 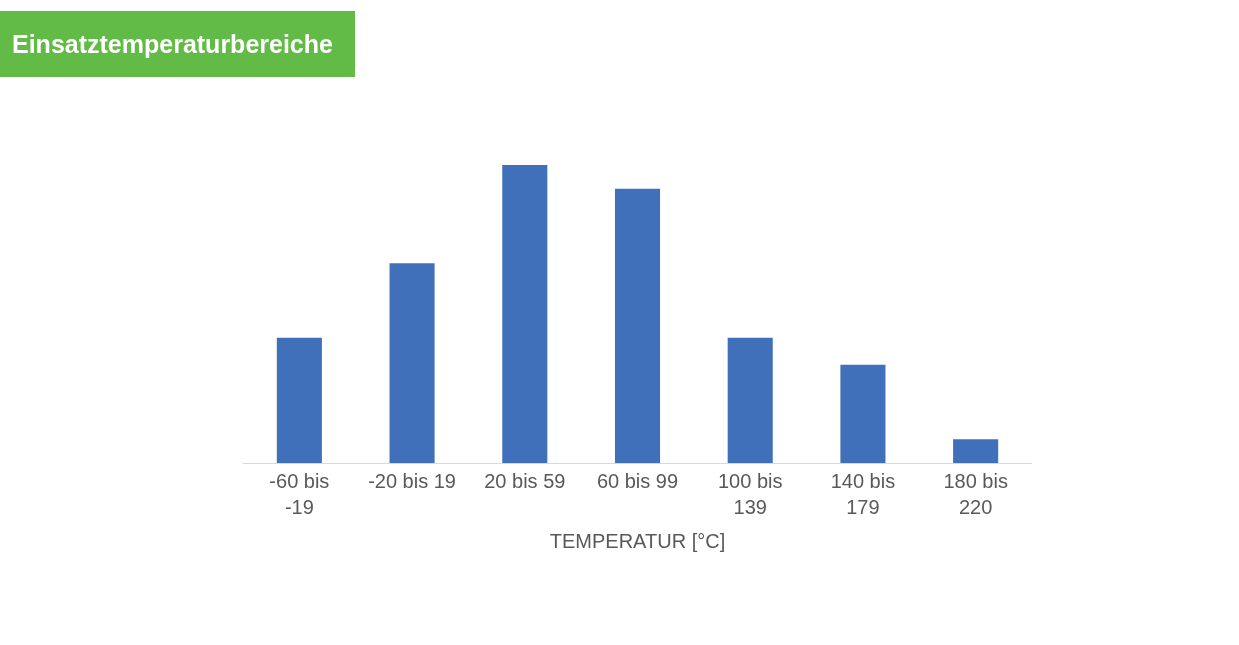 What do you see at coordinates (750, 494) in the screenshot?
I see `x-tick-label: 100 bis 139` at bounding box center [750, 494].